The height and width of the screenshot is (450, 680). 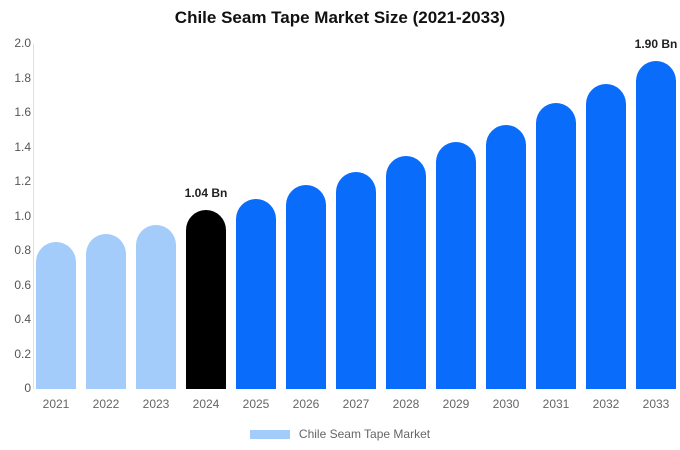 What do you see at coordinates (256, 404) in the screenshot?
I see `x-tick-2025: 2025` at bounding box center [256, 404].